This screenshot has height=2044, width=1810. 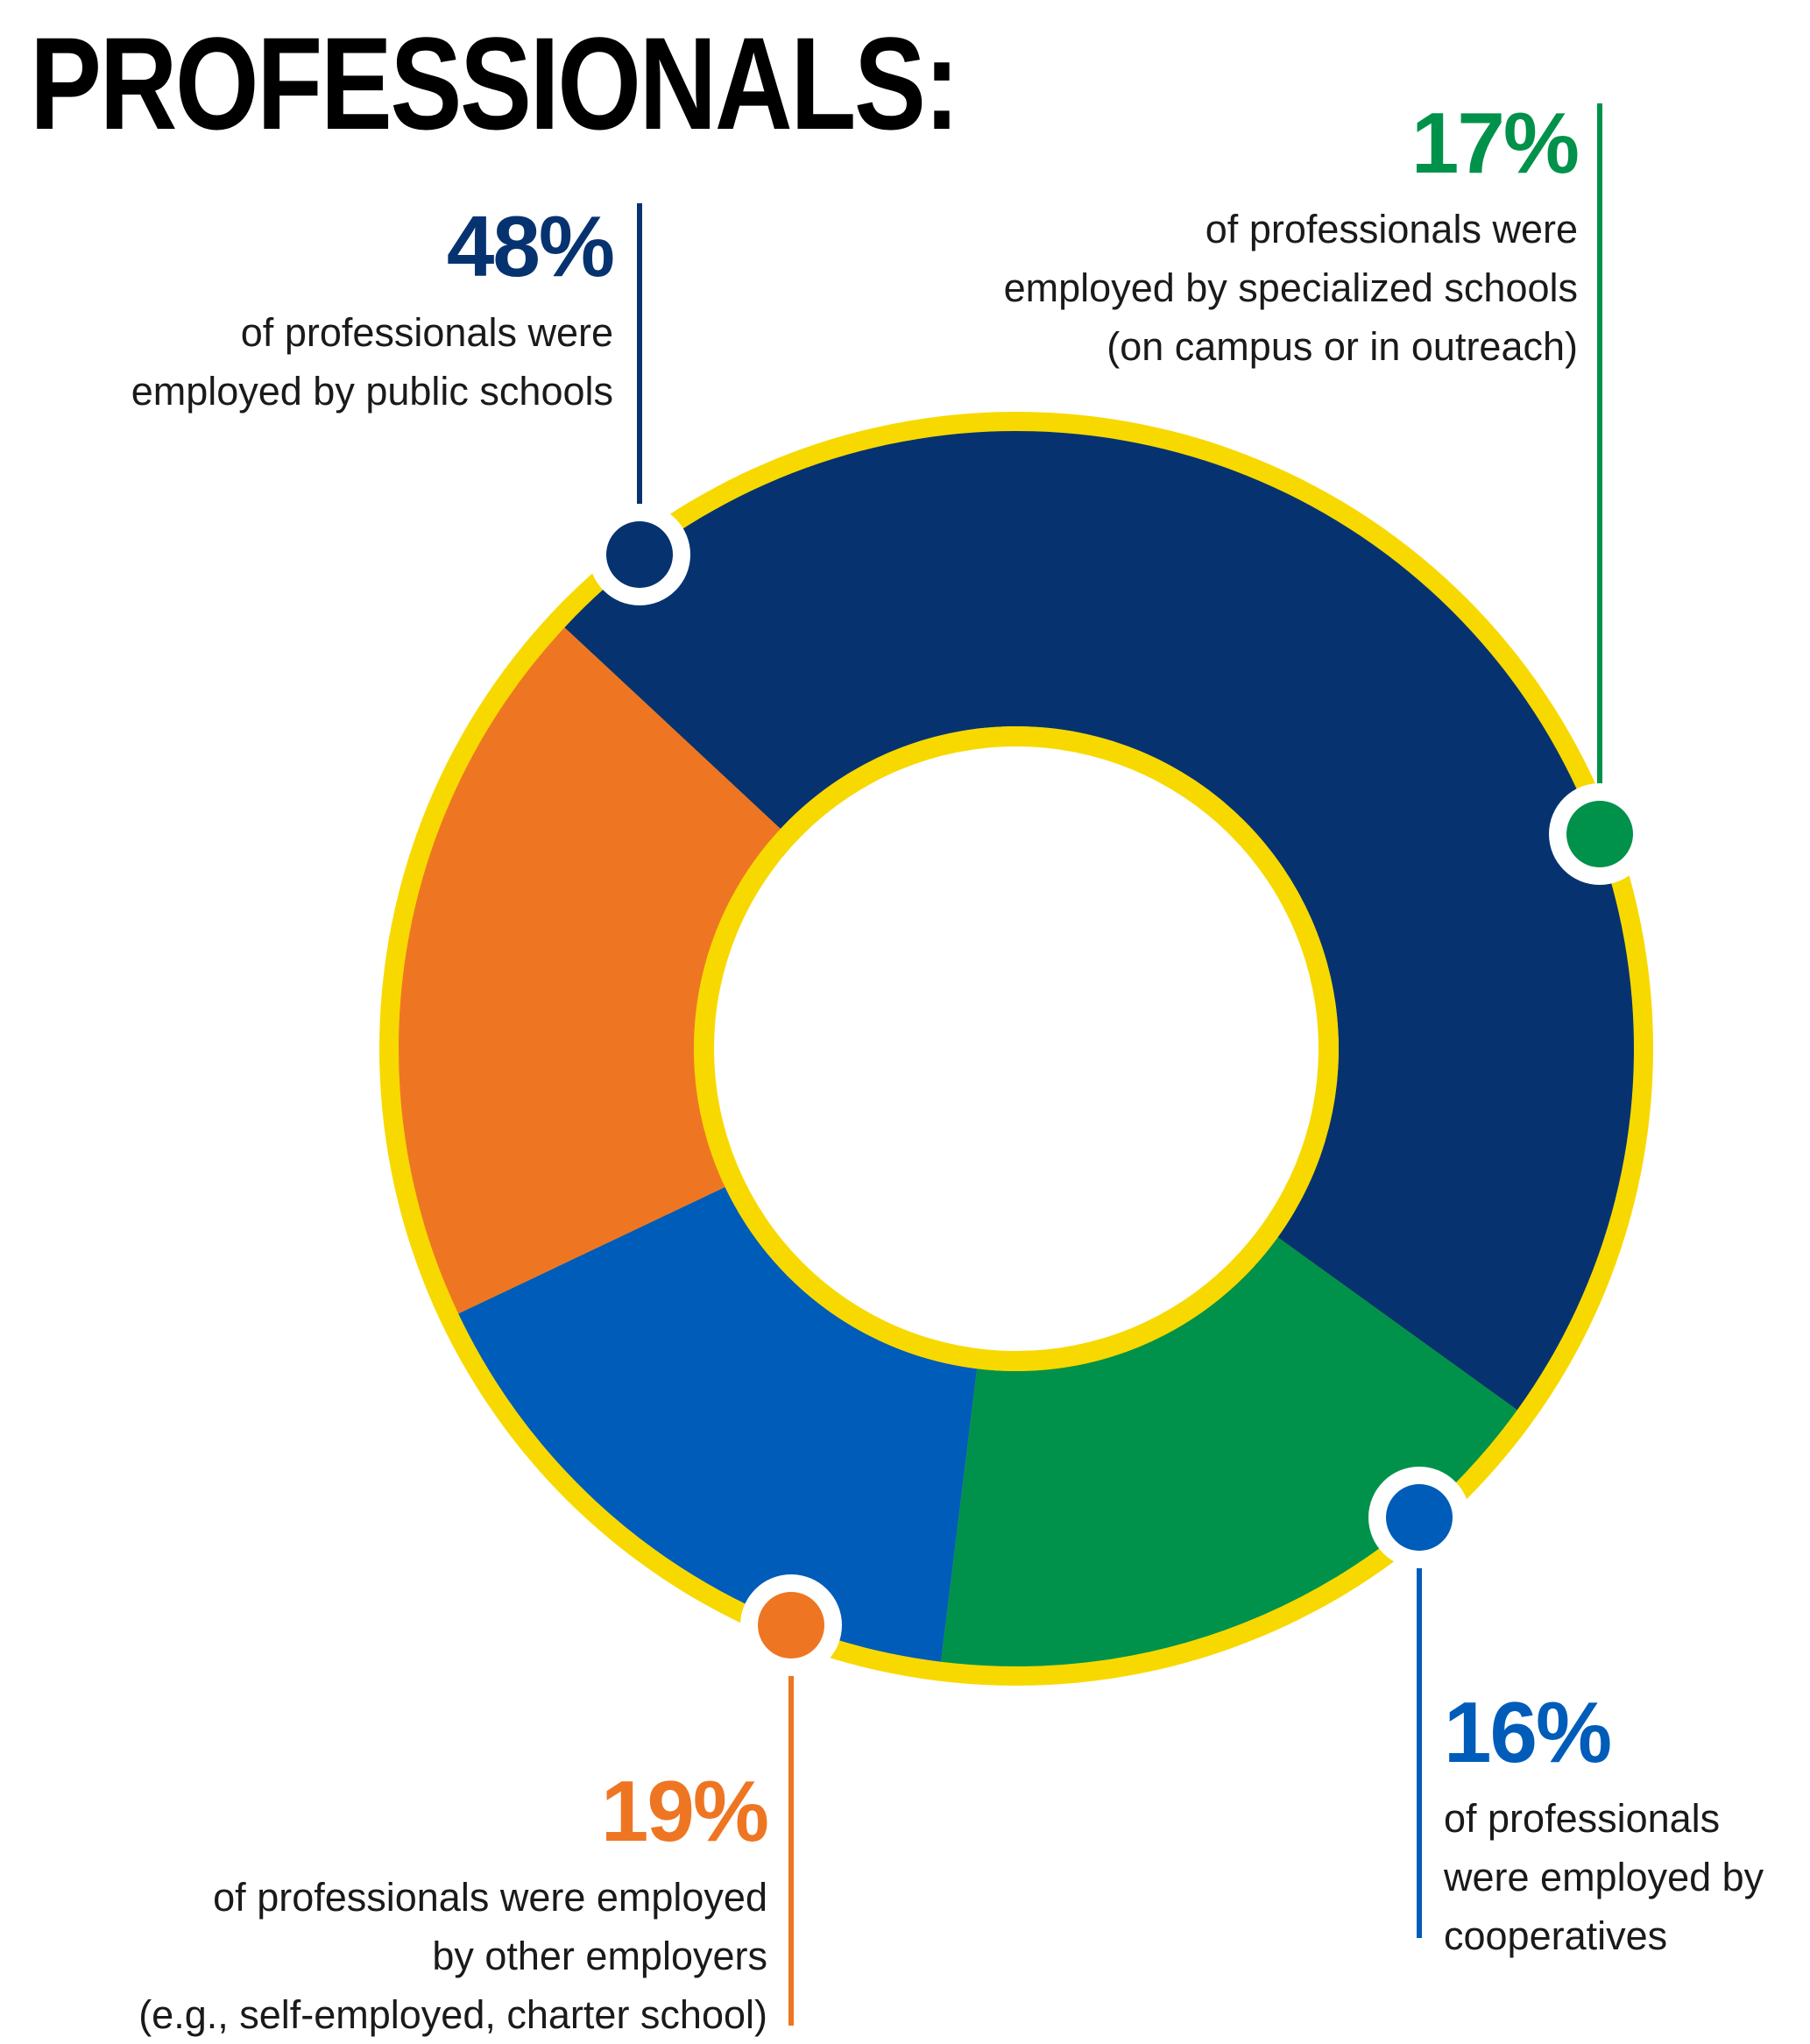 What do you see at coordinates (1342, 346) in the screenshot?
I see `callout-specialized-line: (on campus or in outreach)` at bounding box center [1342, 346].